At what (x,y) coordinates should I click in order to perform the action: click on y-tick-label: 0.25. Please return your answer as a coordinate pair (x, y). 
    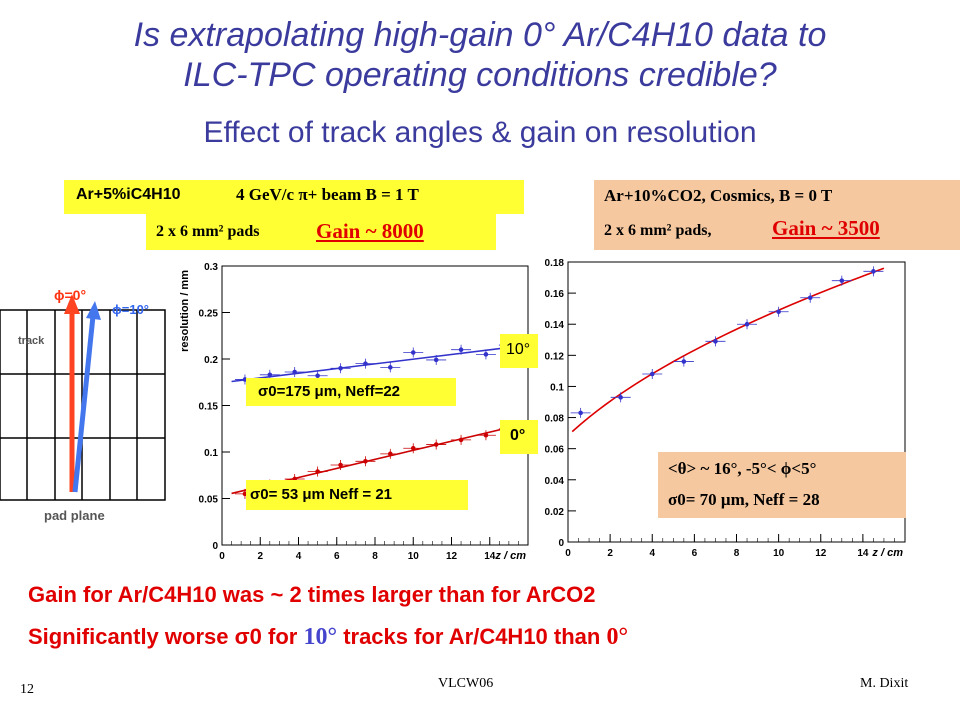
    Looking at the image, I should click on (209, 314).